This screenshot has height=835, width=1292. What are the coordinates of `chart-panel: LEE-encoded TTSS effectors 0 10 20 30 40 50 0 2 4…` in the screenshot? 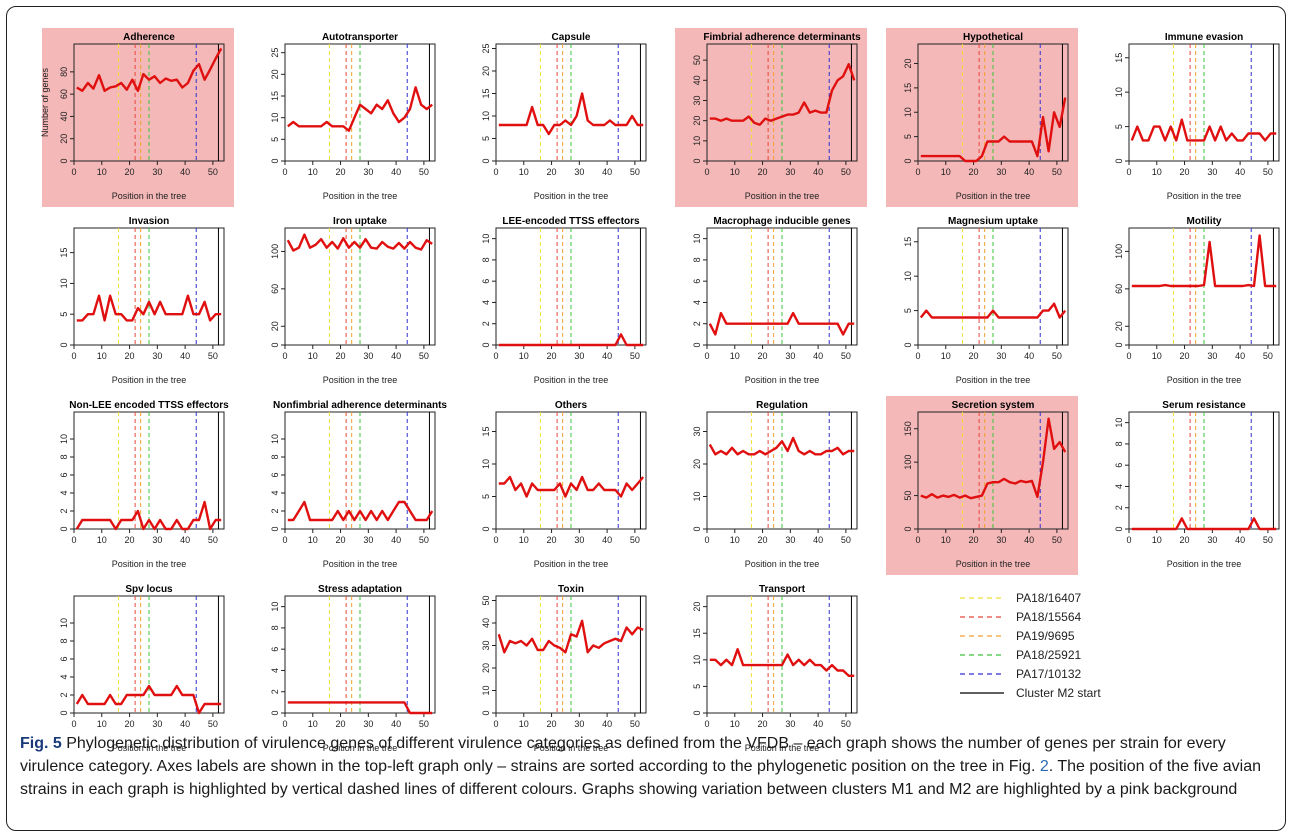 It's located at (564, 300).